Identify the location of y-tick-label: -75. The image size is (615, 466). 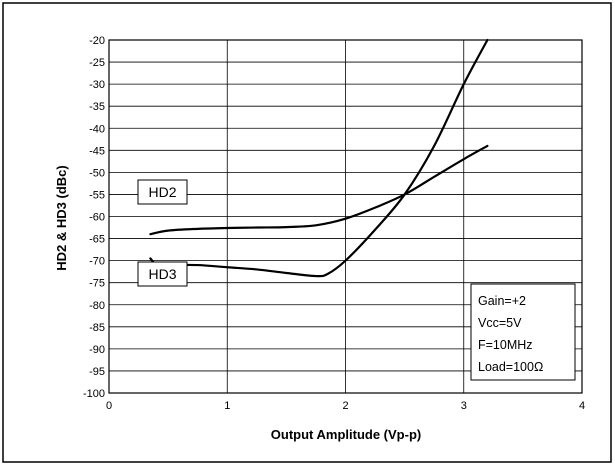
(97, 284).